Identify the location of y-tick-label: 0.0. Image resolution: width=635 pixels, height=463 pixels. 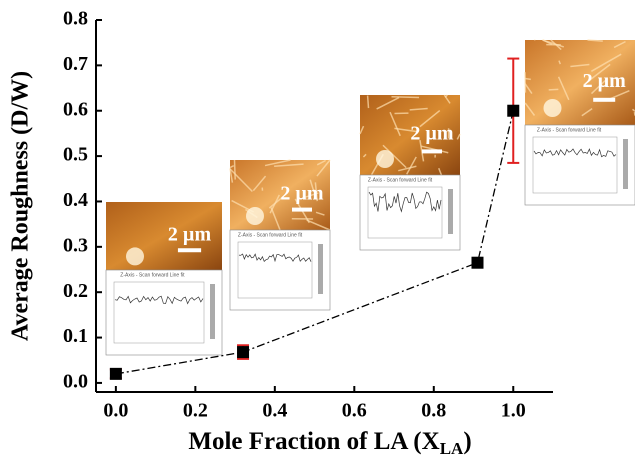
(75, 382).